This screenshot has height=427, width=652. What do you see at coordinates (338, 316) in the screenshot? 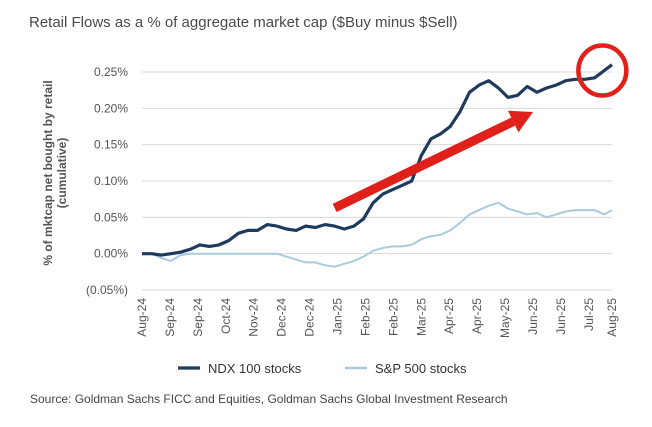
I see `x-tick-label: Jan-25` at bounding box center [338, 316].